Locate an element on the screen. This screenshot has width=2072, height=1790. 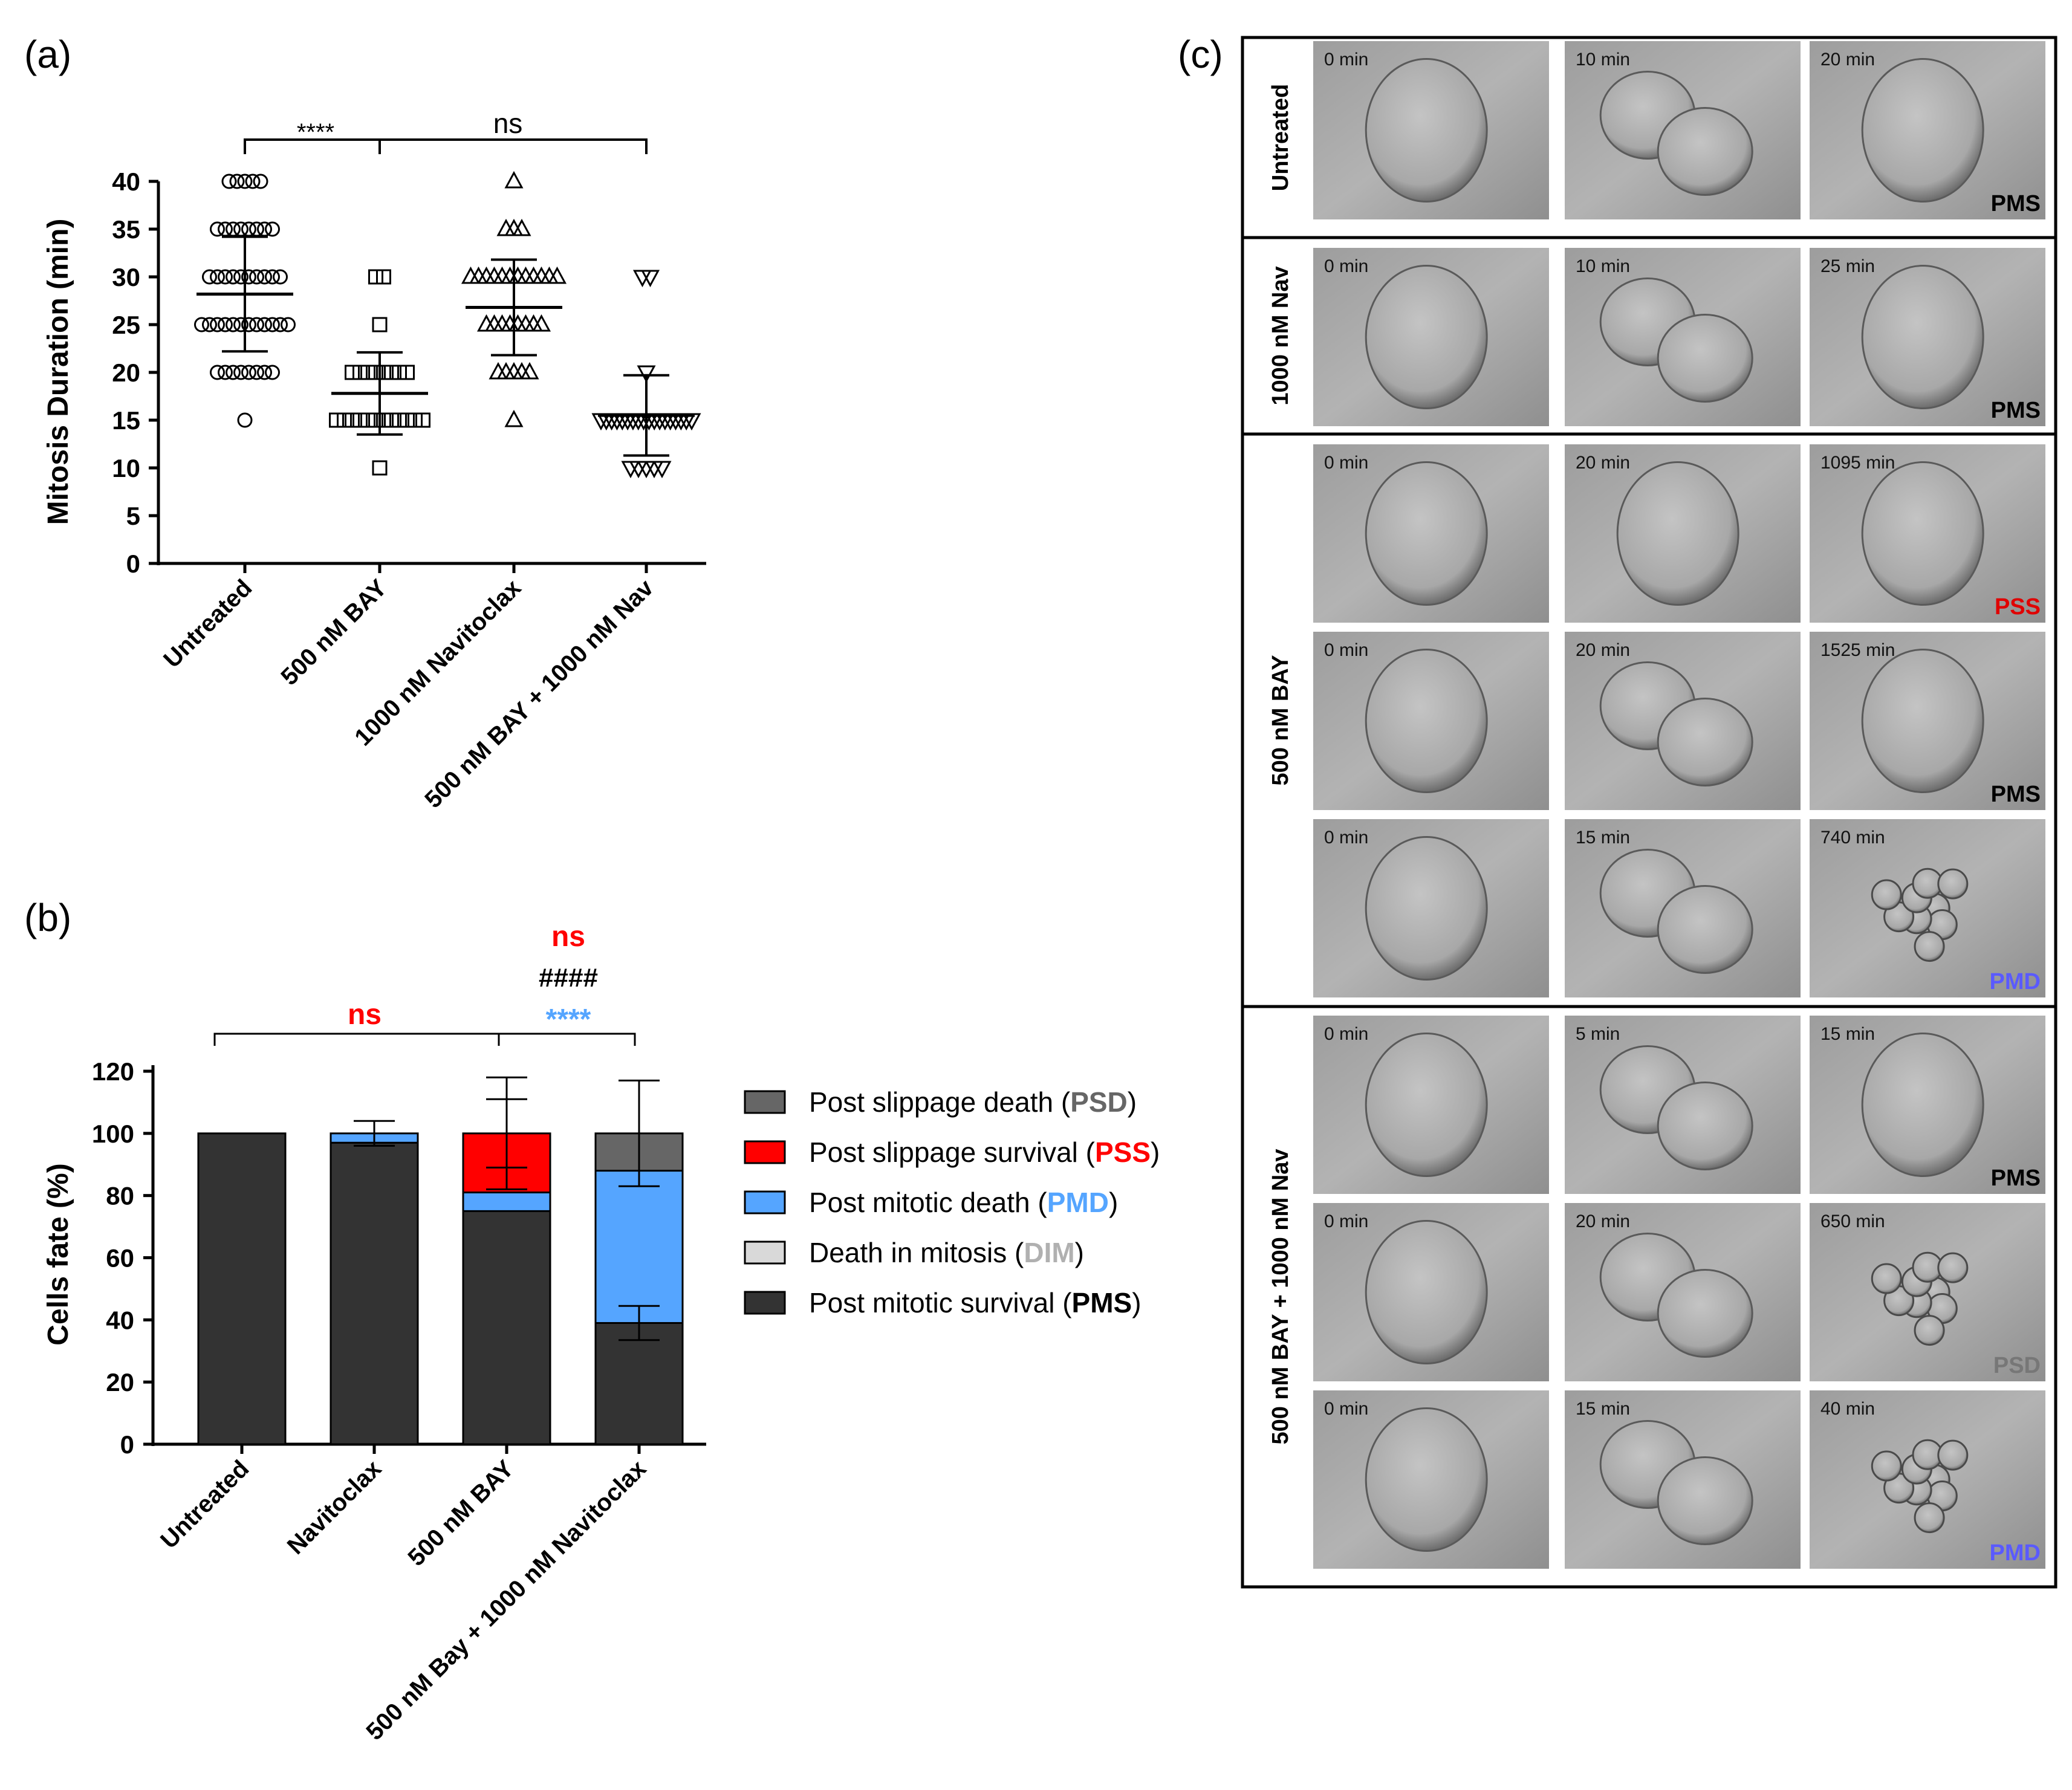
annotation-stars: **** is located at coordinates (316, 132).